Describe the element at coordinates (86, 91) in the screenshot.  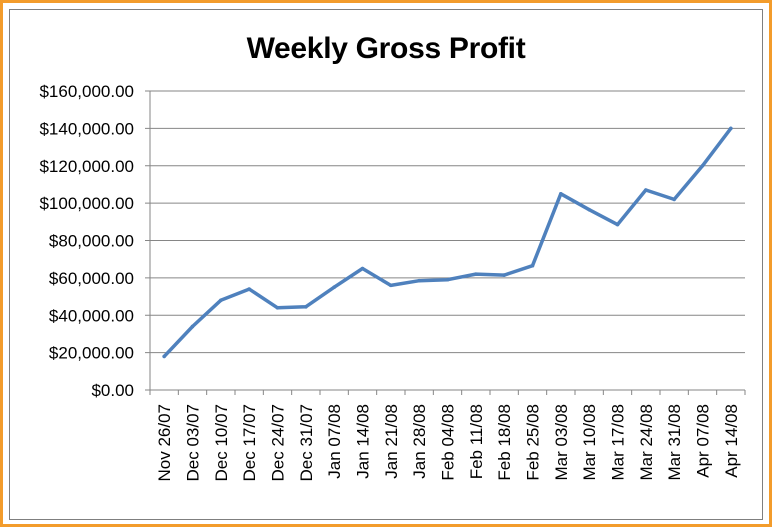
I see `y-tick-label: $160,000.00` at that location.